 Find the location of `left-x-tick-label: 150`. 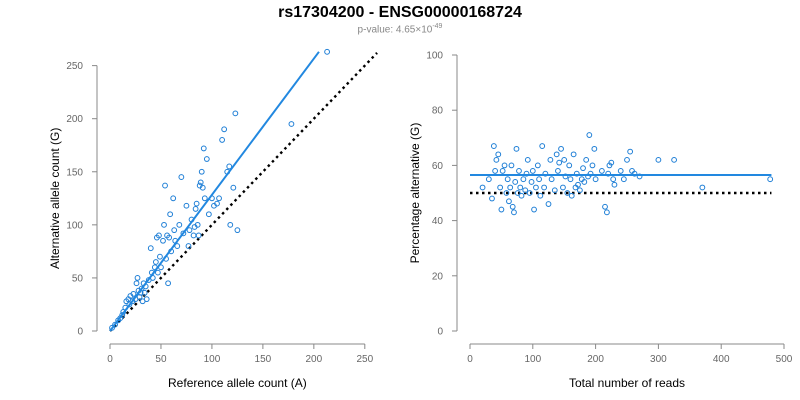

left-x-tick-label: 150 is located at coordinates (263, 359).